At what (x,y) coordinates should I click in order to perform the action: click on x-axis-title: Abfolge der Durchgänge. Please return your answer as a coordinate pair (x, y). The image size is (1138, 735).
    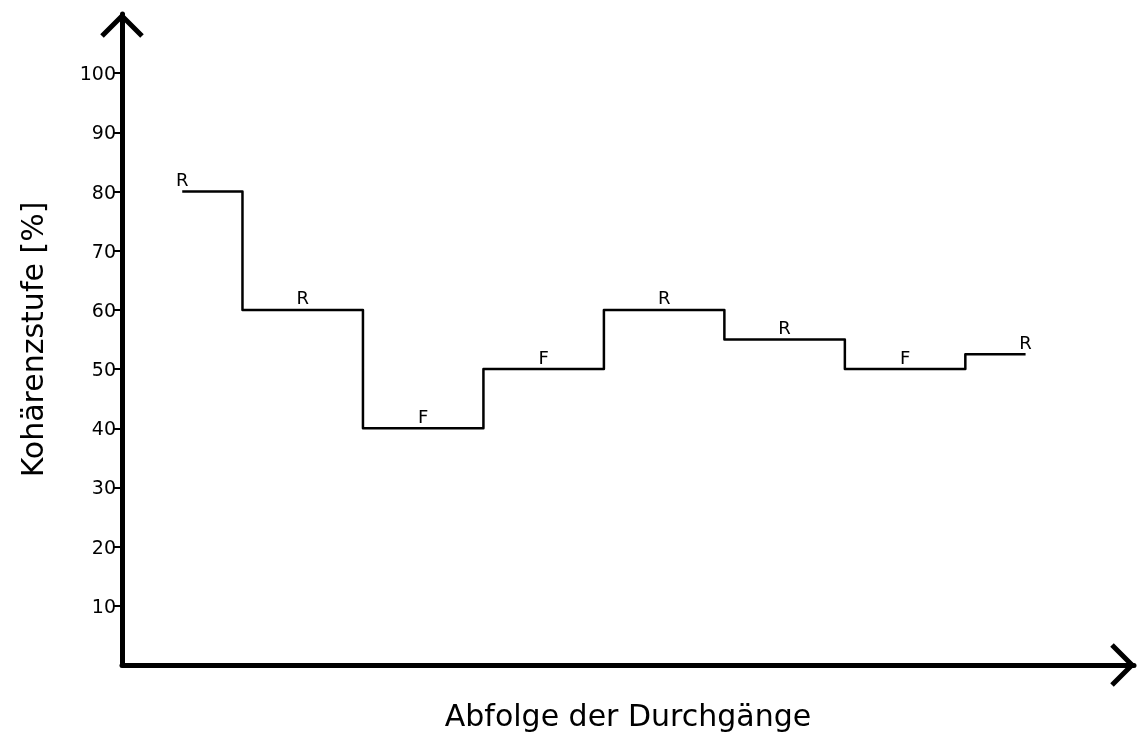
    Looking at the image, I should click on (628, 715).